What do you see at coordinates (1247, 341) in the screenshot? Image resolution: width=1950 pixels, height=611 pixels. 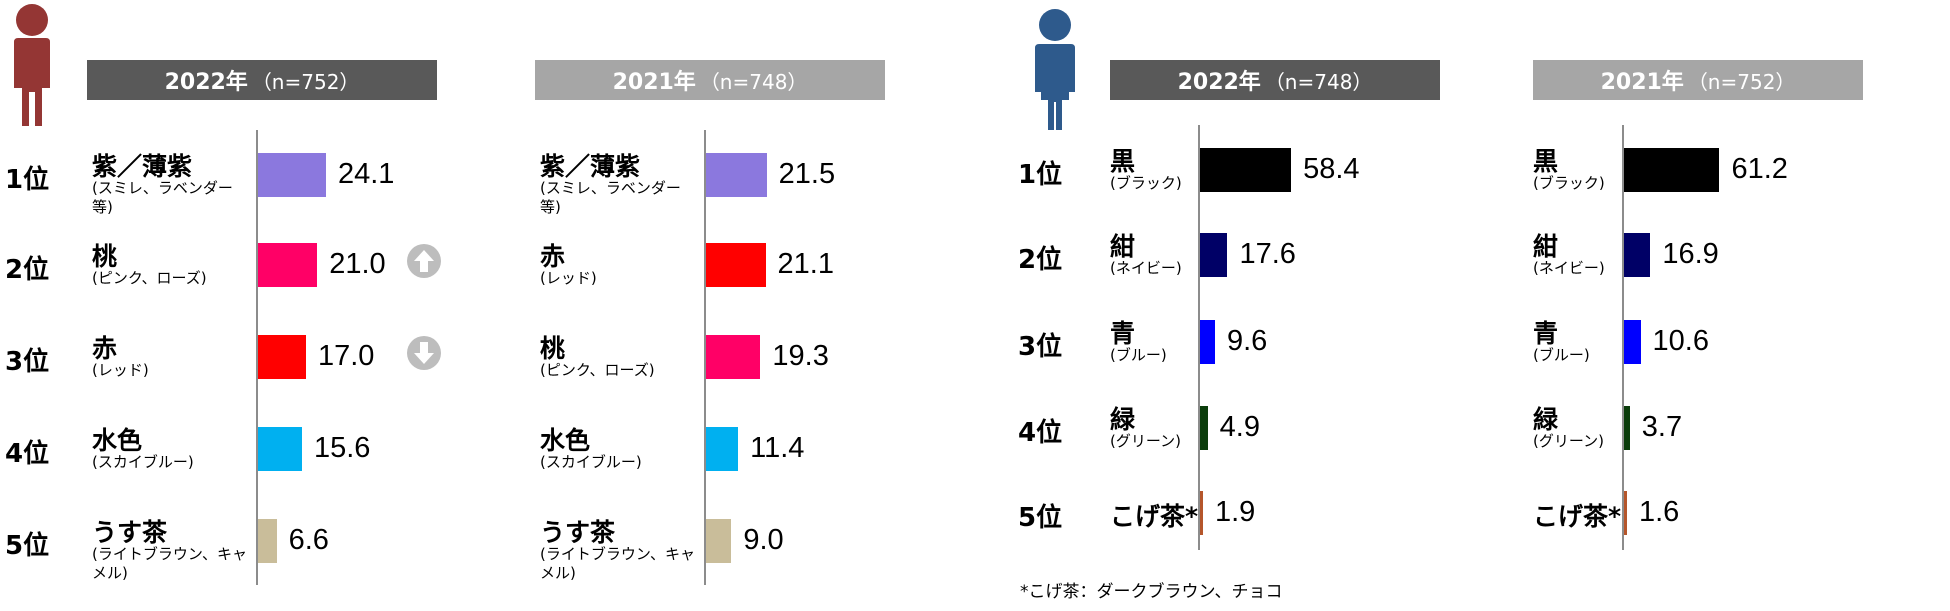 I see `bar-value-label: 9.6` at bounding box center [1247, 341].